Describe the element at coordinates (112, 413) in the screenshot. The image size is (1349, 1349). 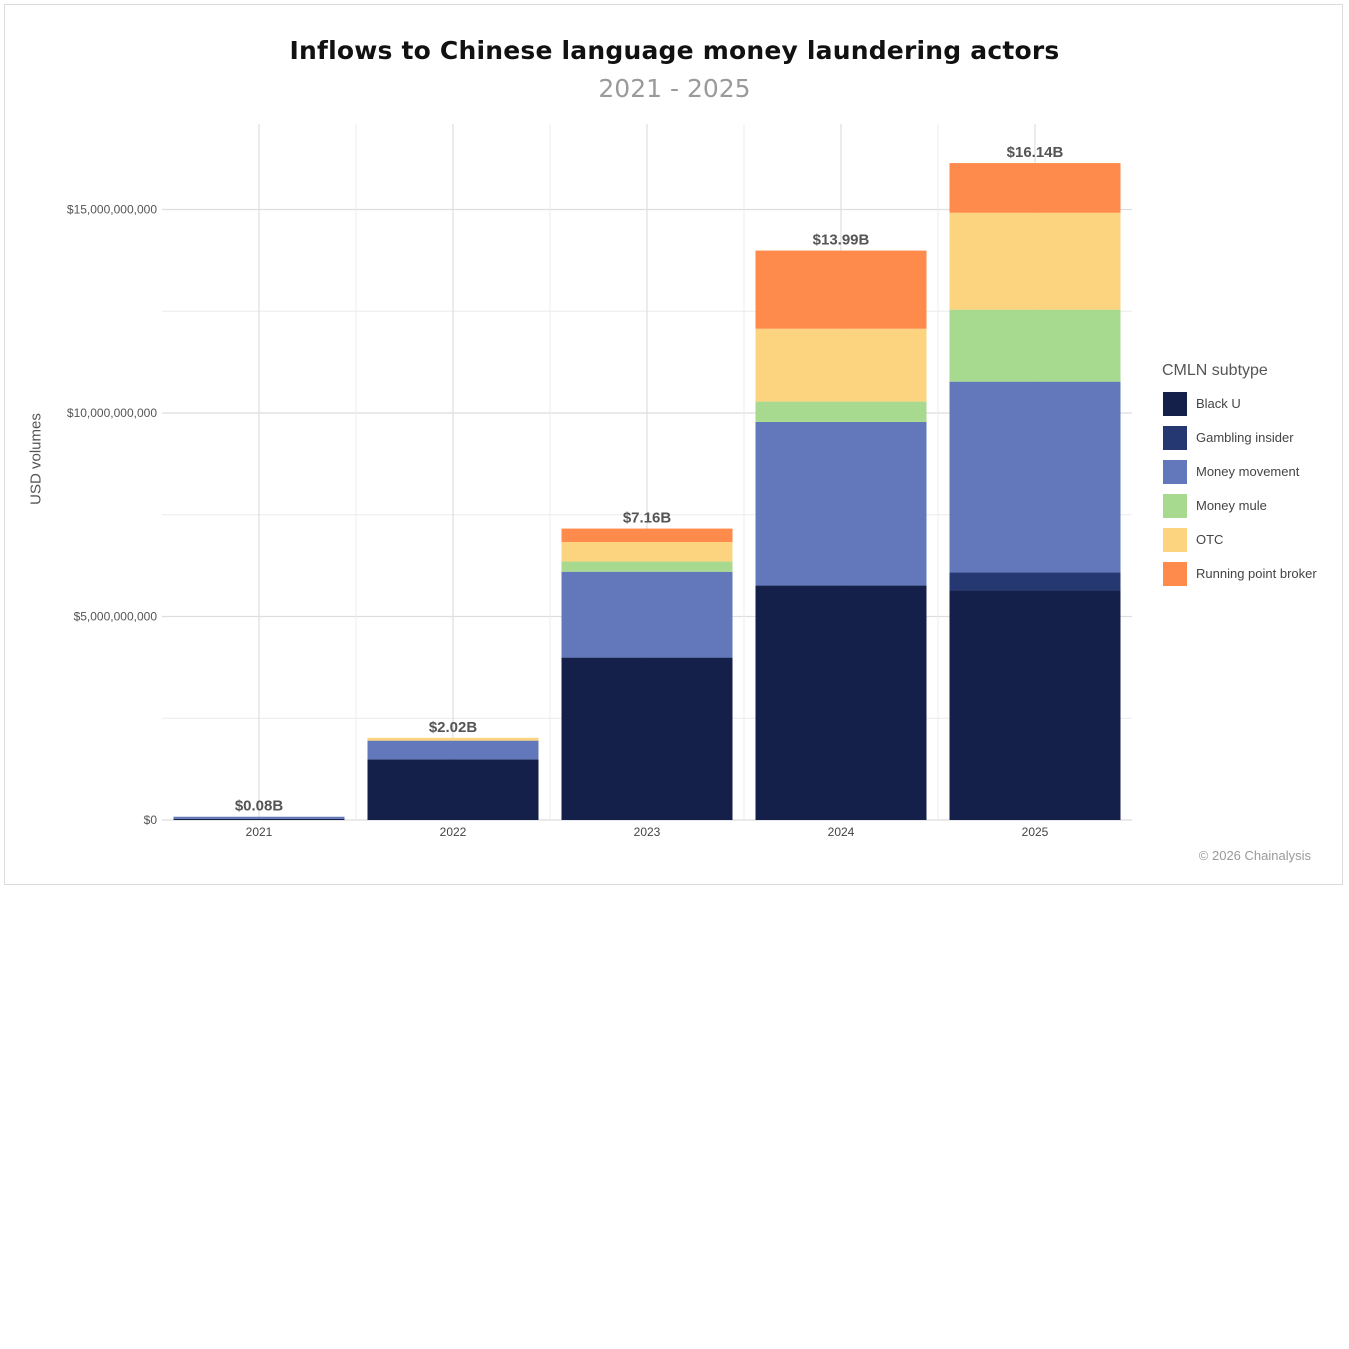
I see `y-tick-label: $10,000,000,000` at that location.